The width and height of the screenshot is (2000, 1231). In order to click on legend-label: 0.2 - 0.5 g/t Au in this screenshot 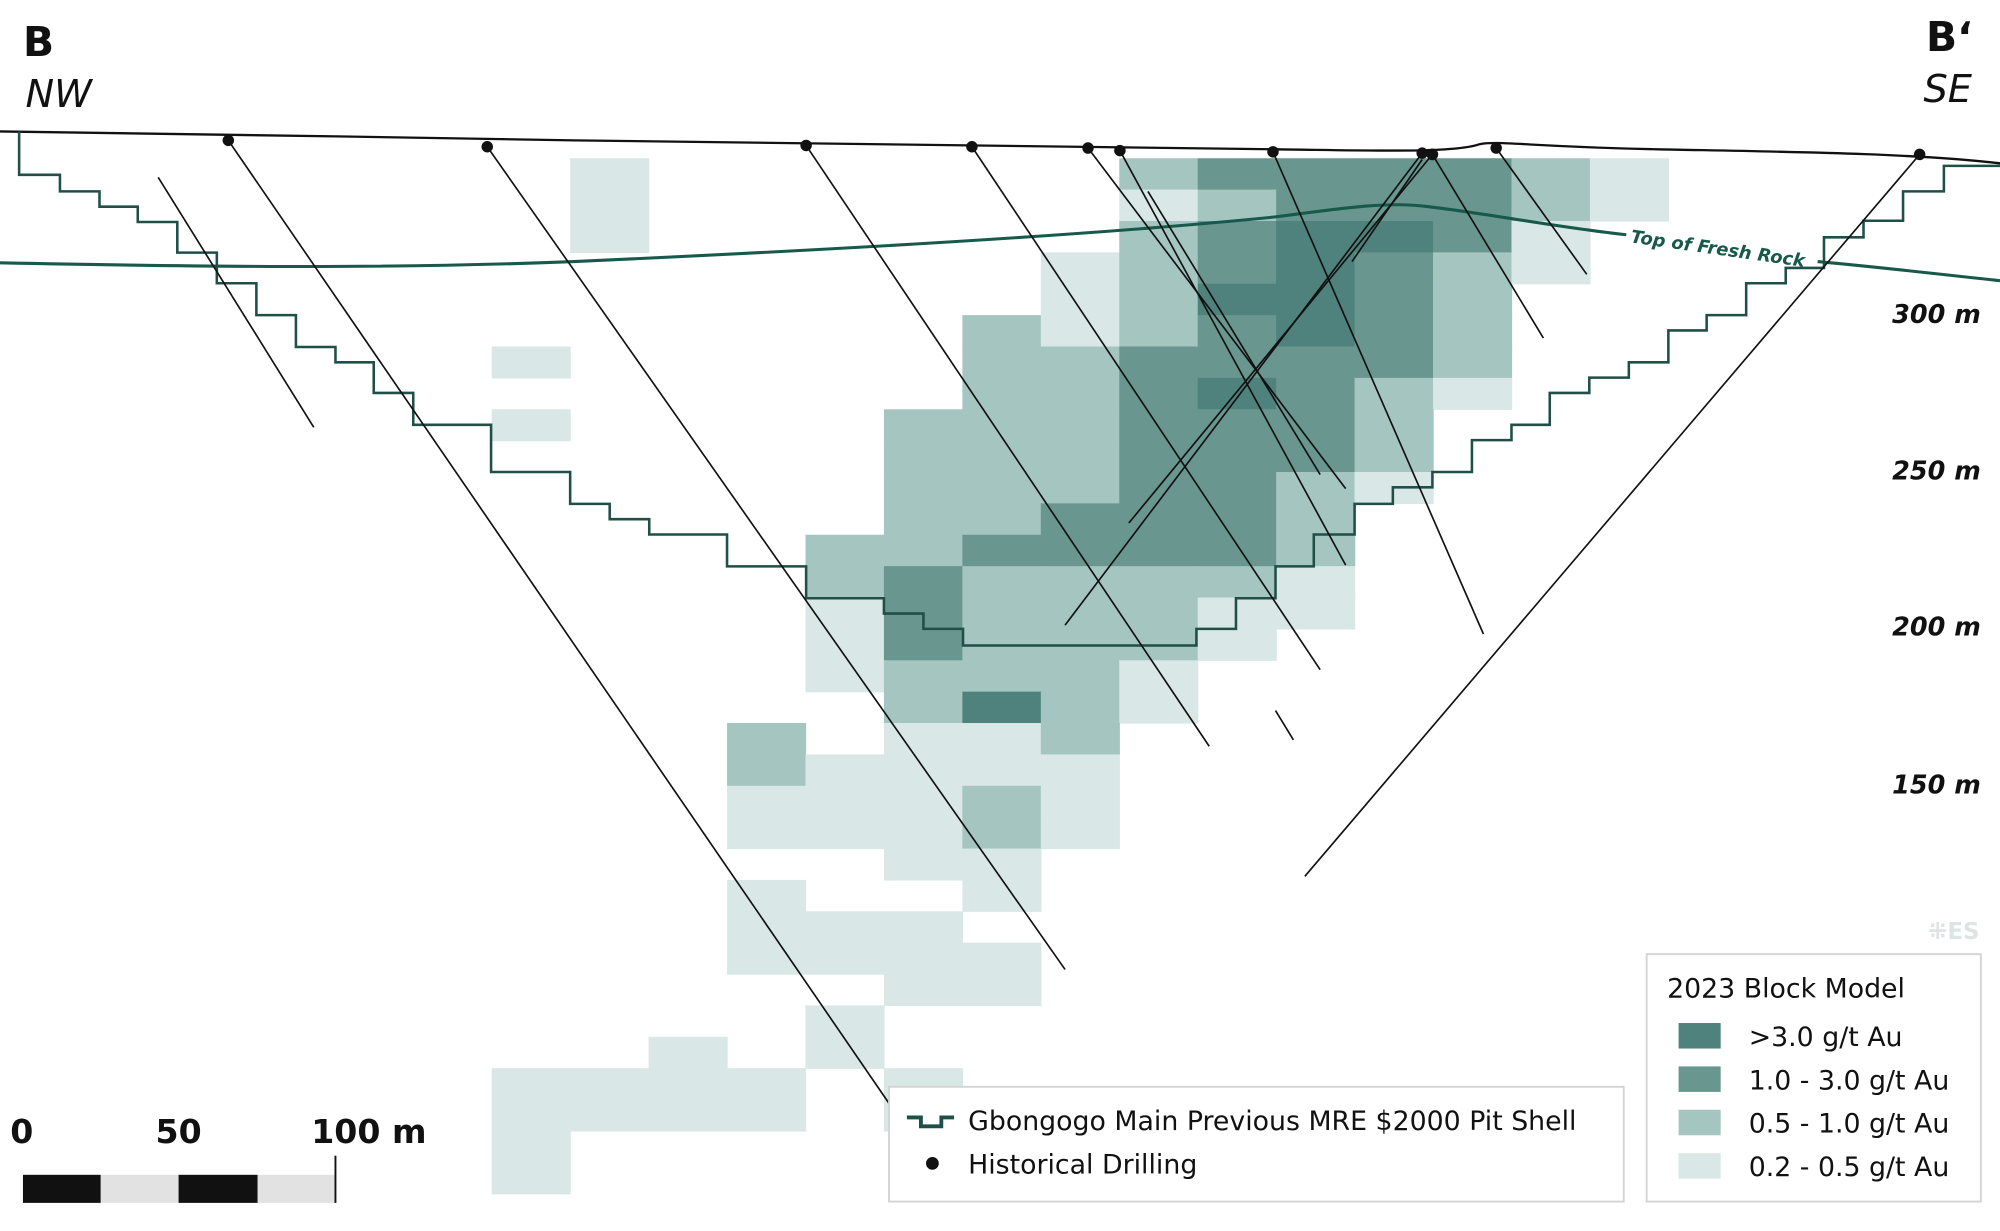, I will do `click(1849, 1167)`.